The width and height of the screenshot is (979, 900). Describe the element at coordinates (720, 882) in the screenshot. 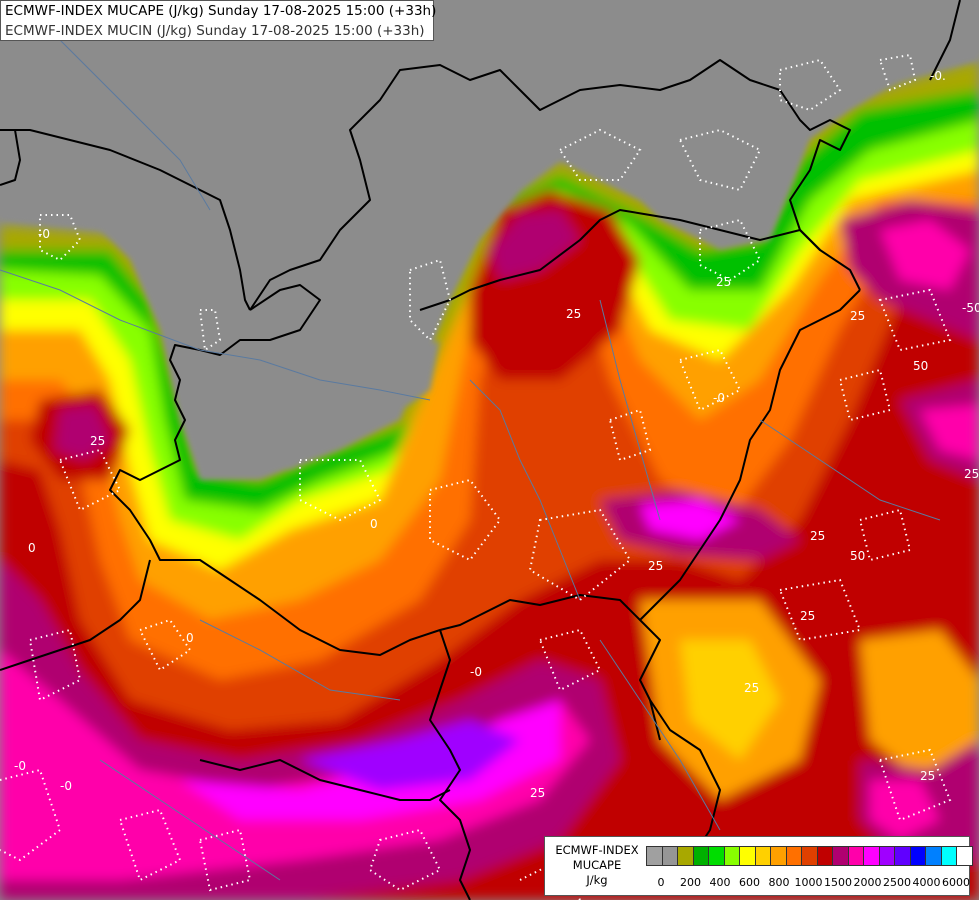

I see `legend-tick-label: 400` at that location.